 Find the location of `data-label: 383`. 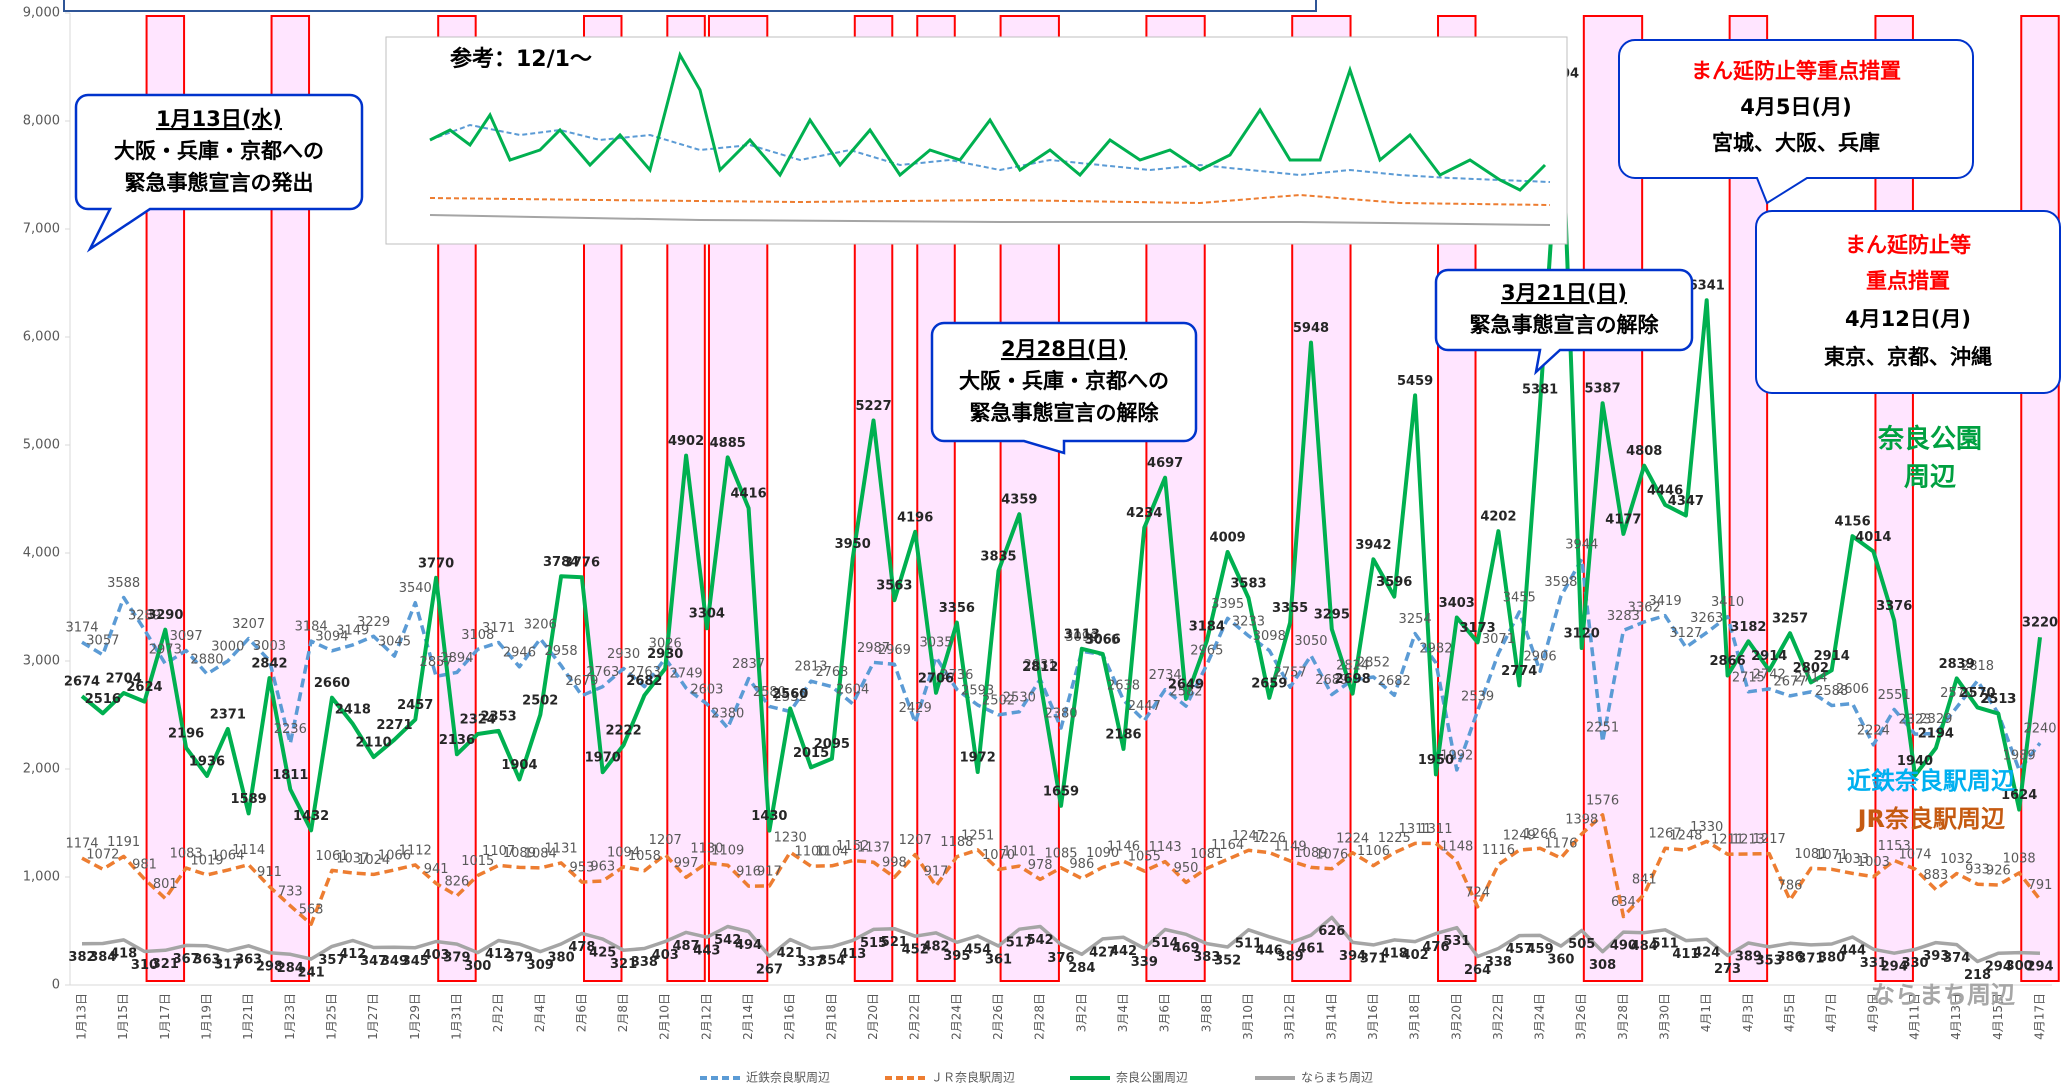

data-label: 383 is located at coordinates (1206, 957).